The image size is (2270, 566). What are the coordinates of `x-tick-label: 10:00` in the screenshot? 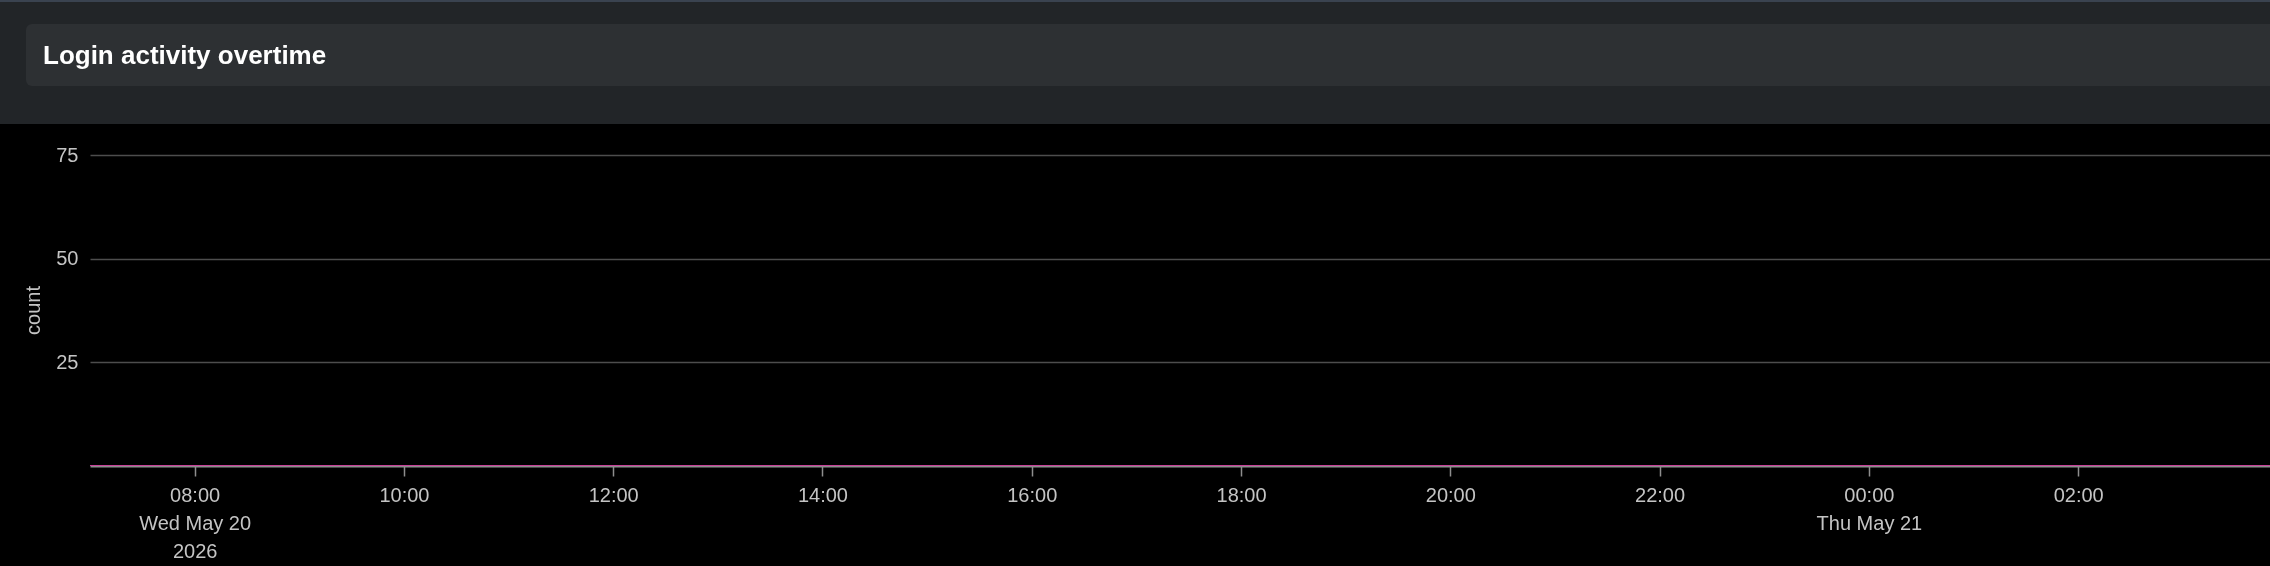 It's located at (404, 494).